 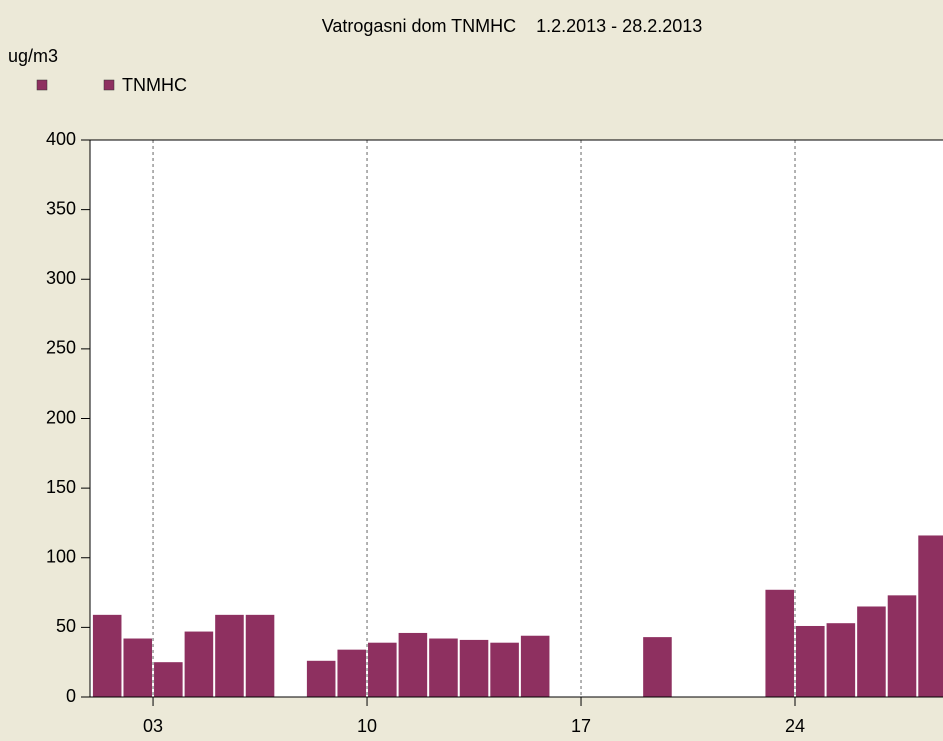 What do you see at coordinates (61, 278) in the screenshot?
I see `y-tick-label: 300` at bounding box center [61, 278].